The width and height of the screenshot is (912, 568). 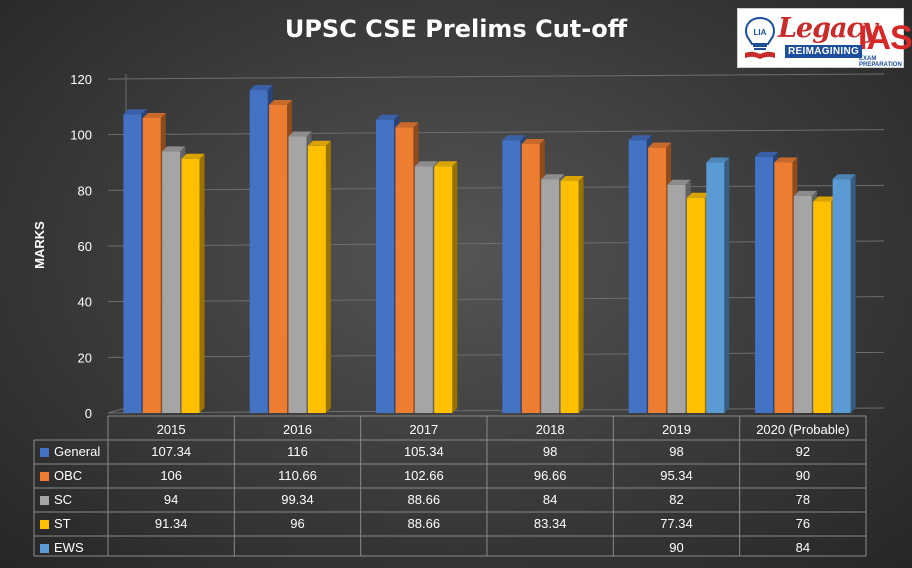 I want to click on data-table-value: 110.66, so click(x=297, y=475).